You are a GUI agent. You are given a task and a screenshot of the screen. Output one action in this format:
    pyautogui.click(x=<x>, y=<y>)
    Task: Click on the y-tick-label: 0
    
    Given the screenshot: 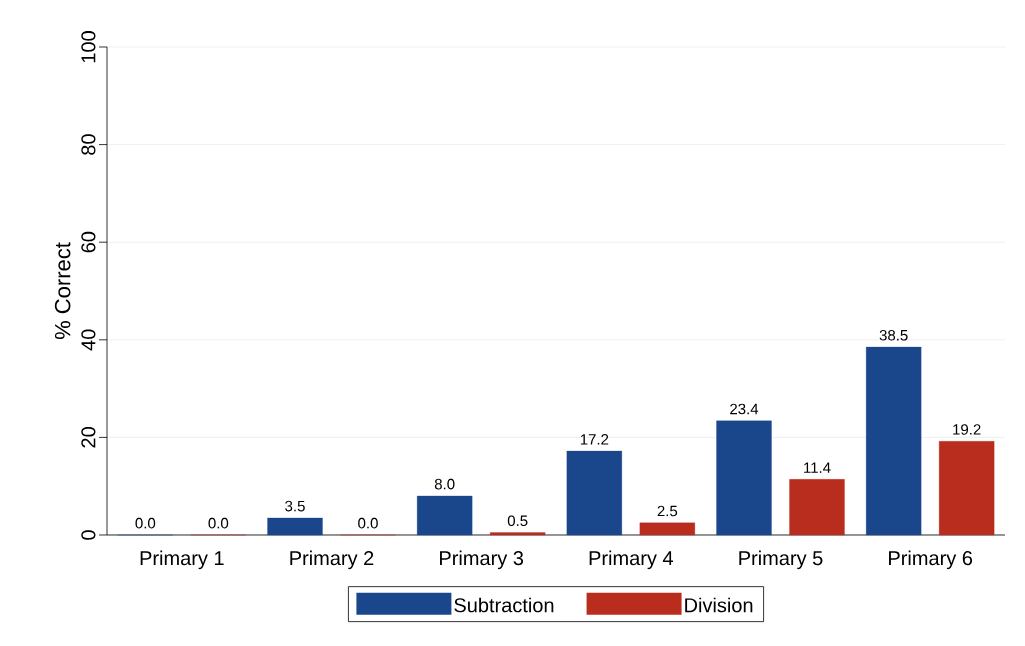 What is the action you would take?
    pyautogui.click(x=88, y=535)
    